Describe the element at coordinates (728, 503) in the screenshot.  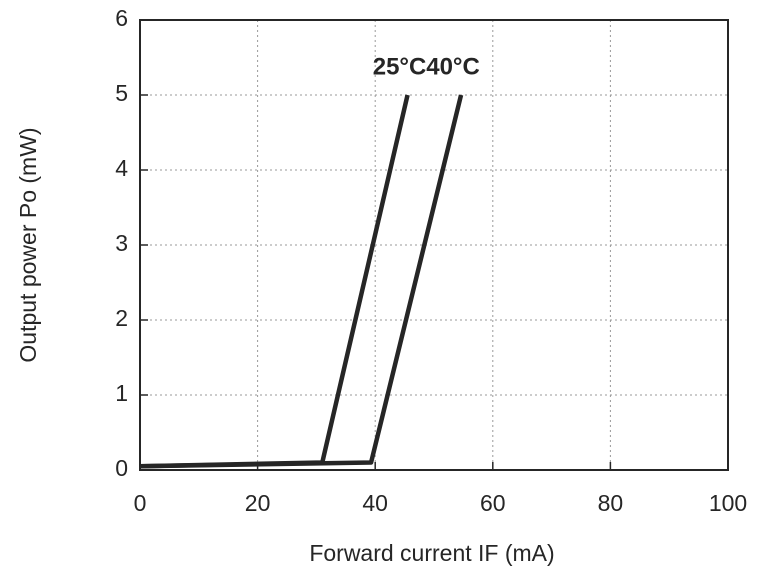
I see `x-tick-label: 100` at that location.